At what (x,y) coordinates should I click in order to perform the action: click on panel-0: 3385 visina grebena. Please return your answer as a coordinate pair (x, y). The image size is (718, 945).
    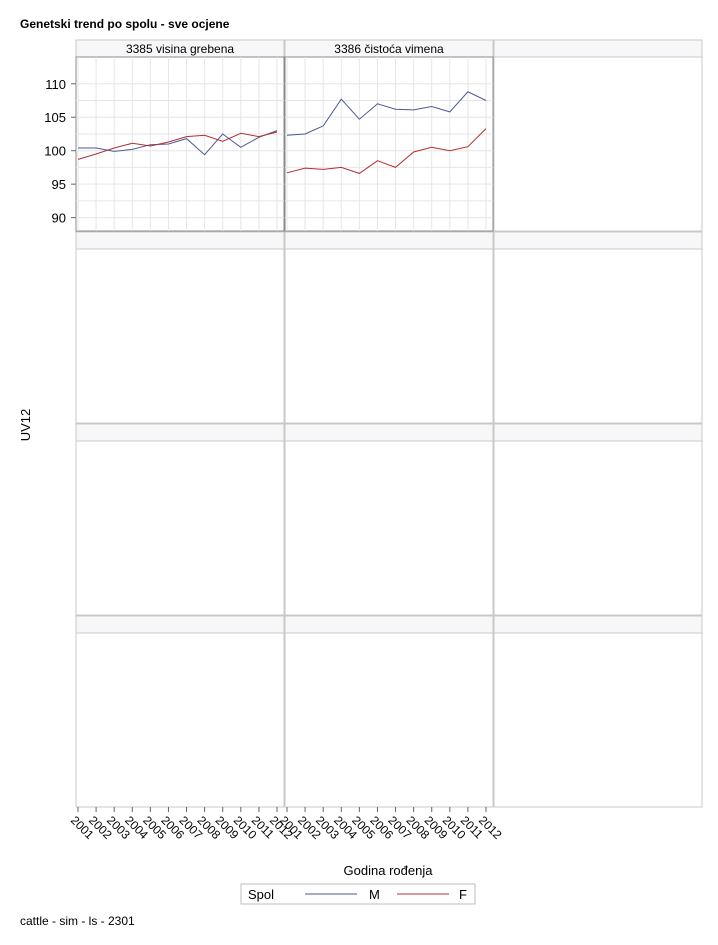
    Looking at the image, I should click on (180, 136).